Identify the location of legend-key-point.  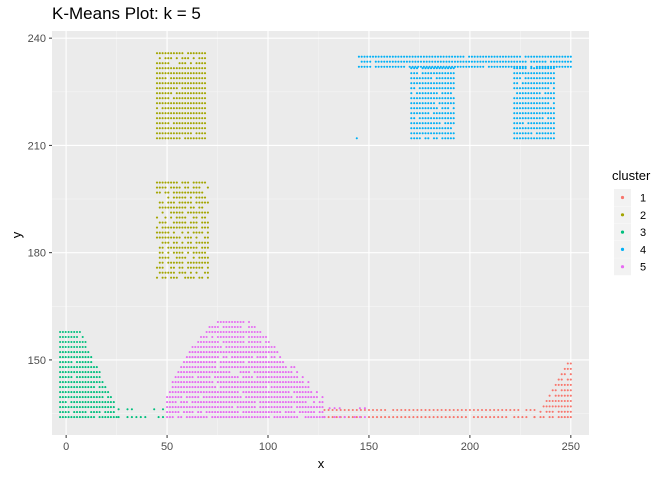
(622, 232).